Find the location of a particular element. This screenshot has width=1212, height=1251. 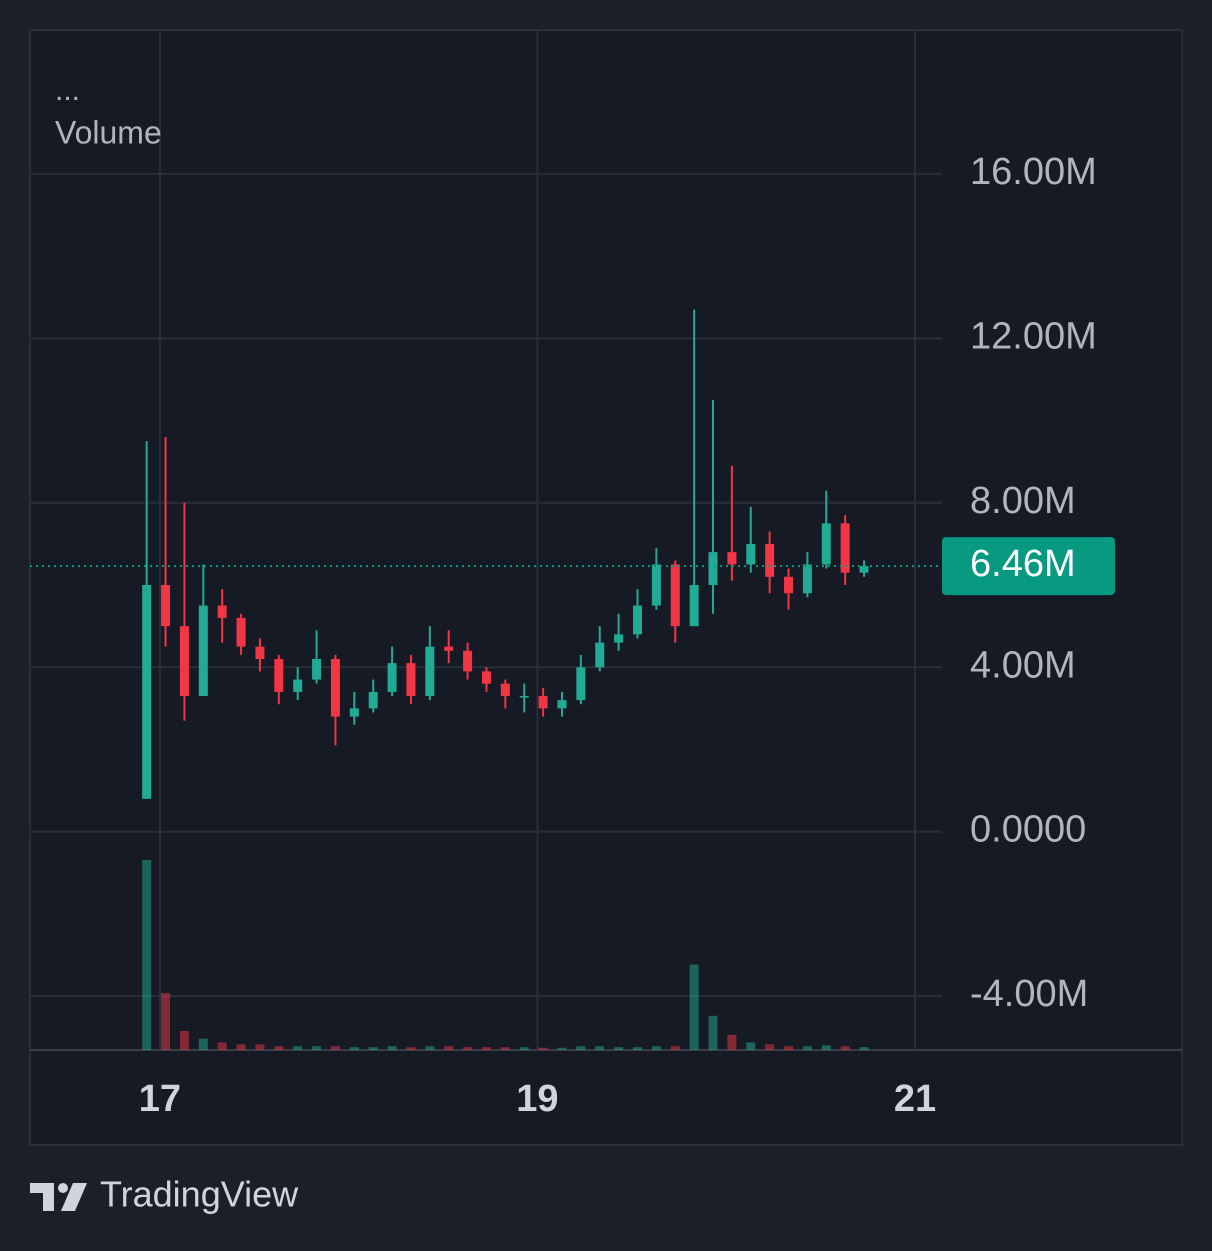

x-tick-label: 17 is located at coordinates (160, 1099).